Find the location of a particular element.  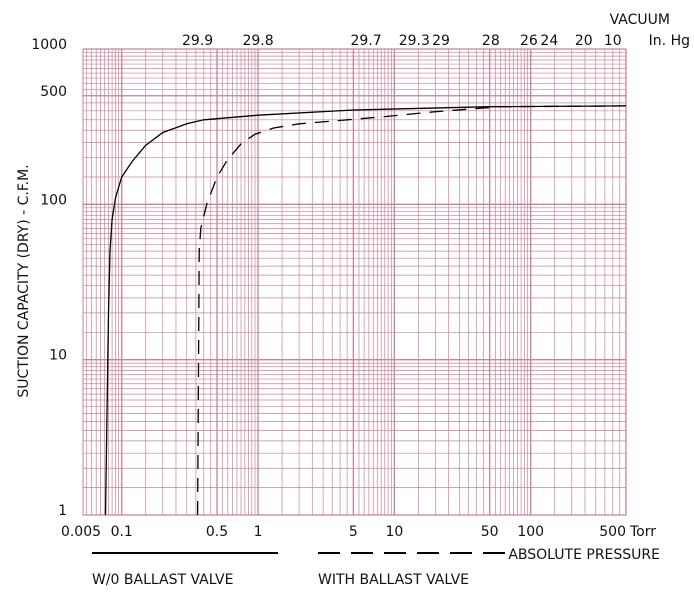

y-tick-label: 500 is located at coordinates (53, 92).